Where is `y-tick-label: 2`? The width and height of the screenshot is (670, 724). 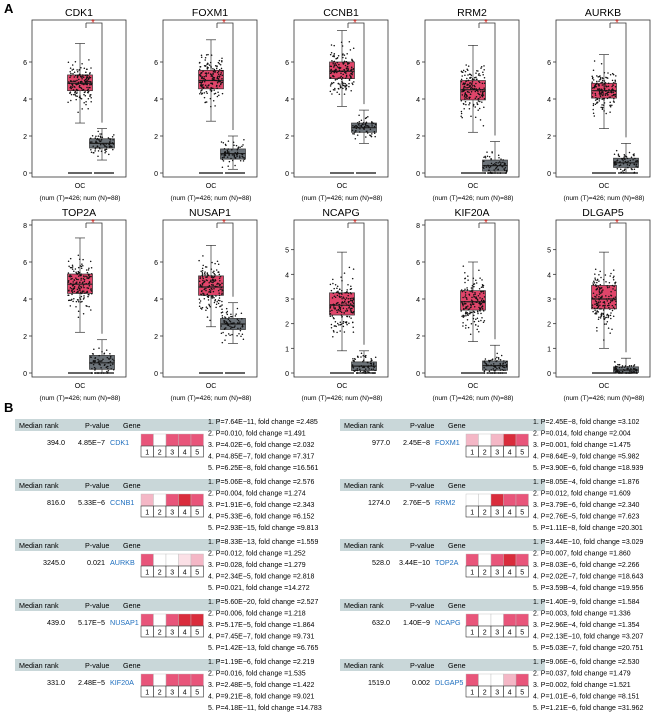
y-tick-label: 2 is located at coordinates (549, 137).